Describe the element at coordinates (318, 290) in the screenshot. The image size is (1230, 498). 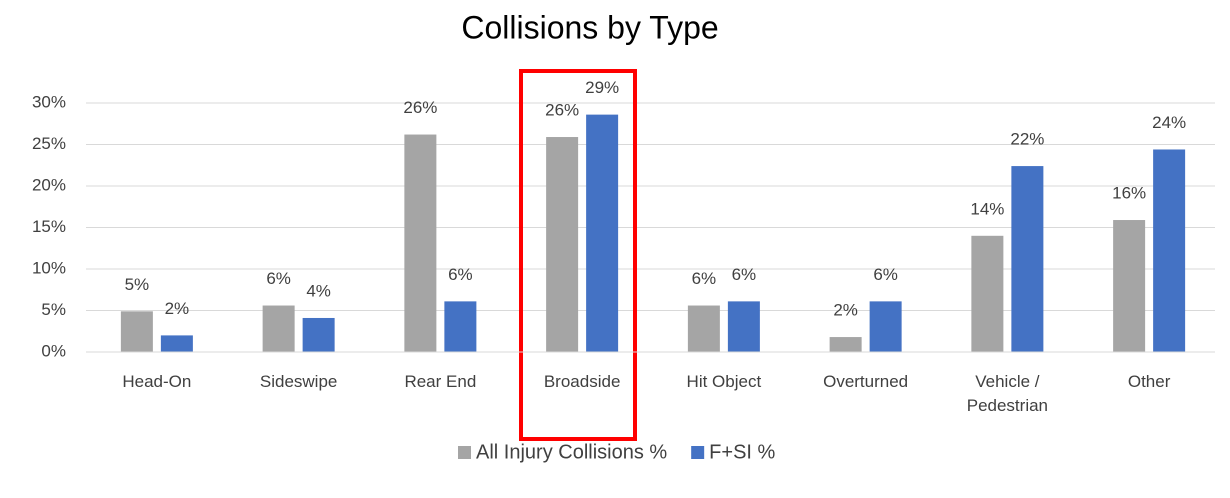
I see `value-label: 4%` at that location.